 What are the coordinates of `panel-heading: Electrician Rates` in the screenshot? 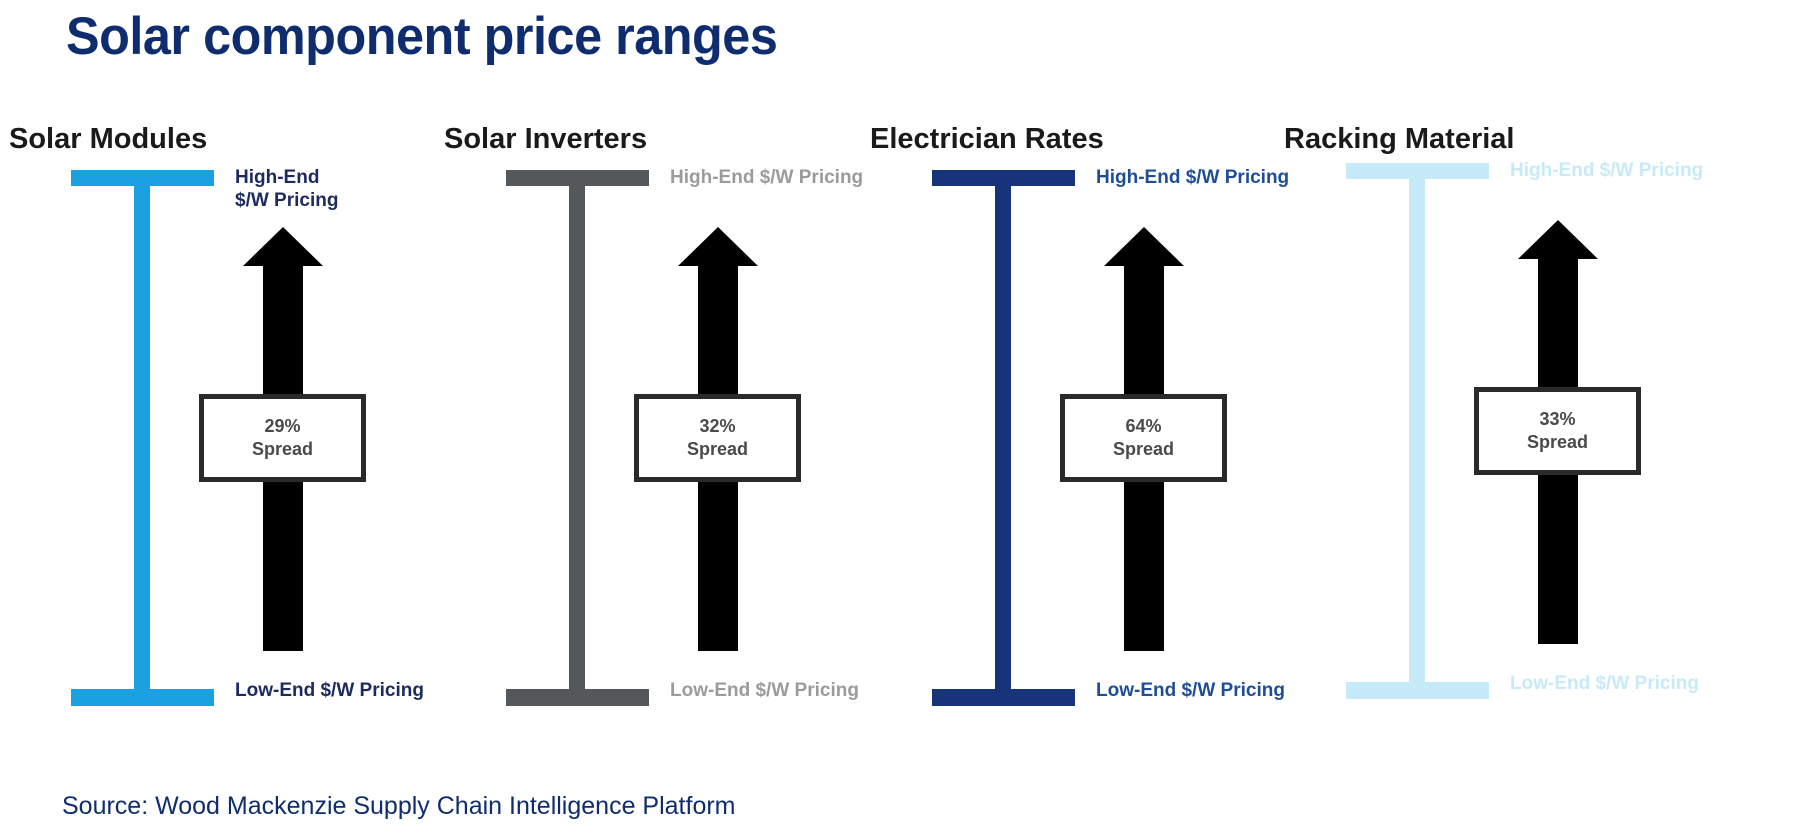 It's located at (987, 139).